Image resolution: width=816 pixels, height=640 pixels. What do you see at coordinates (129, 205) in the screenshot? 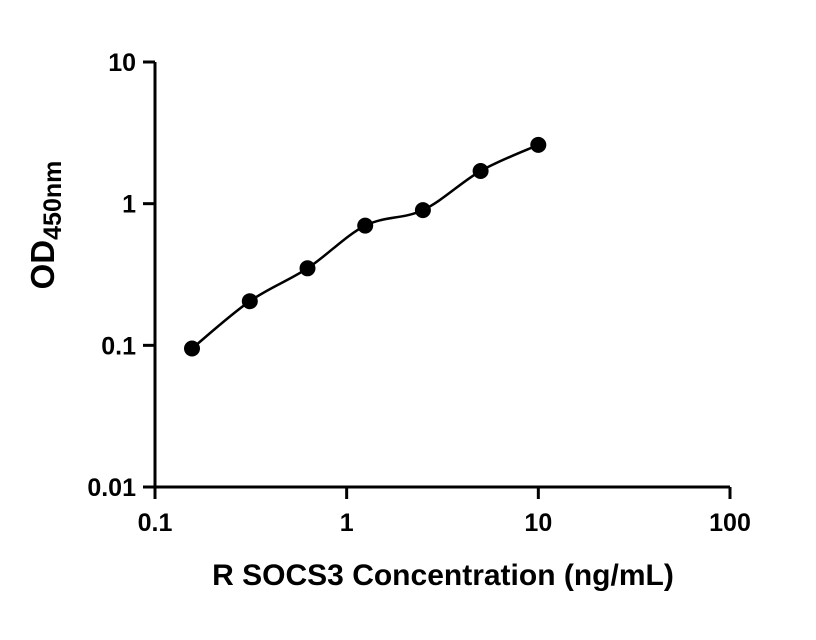
I see `y-tick-label: 1` at bounding box center [129, 205].